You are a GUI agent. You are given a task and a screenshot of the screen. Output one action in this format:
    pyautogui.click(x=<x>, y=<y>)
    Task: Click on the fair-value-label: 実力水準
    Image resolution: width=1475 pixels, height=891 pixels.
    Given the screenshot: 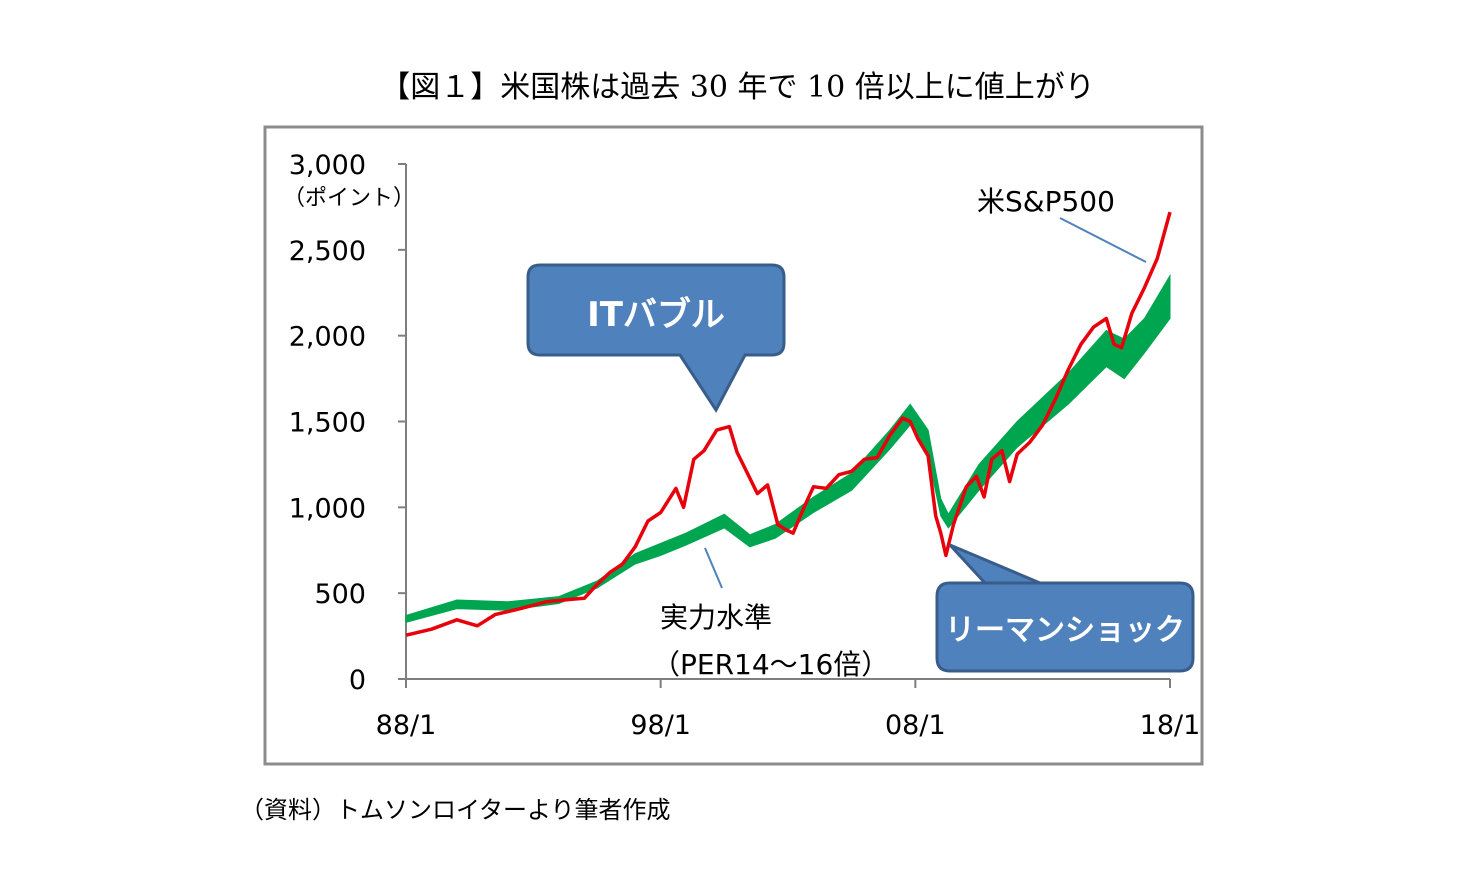 What is the action you would take?
    pyautogui.click(x=716, y=617)
    